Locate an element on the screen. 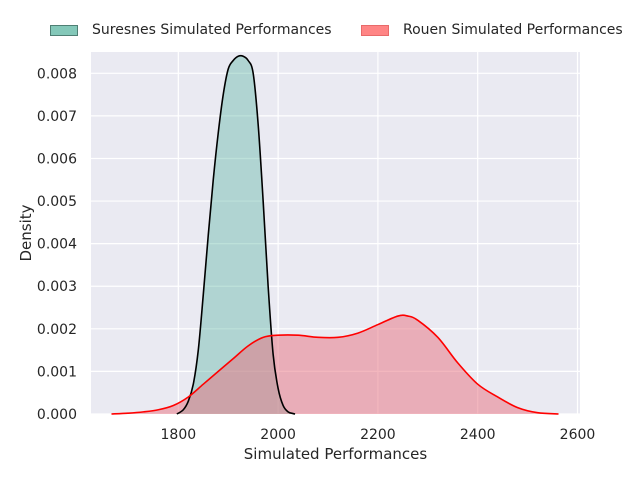  x-tick-label: 2600 is located at coordinates (578, 435).